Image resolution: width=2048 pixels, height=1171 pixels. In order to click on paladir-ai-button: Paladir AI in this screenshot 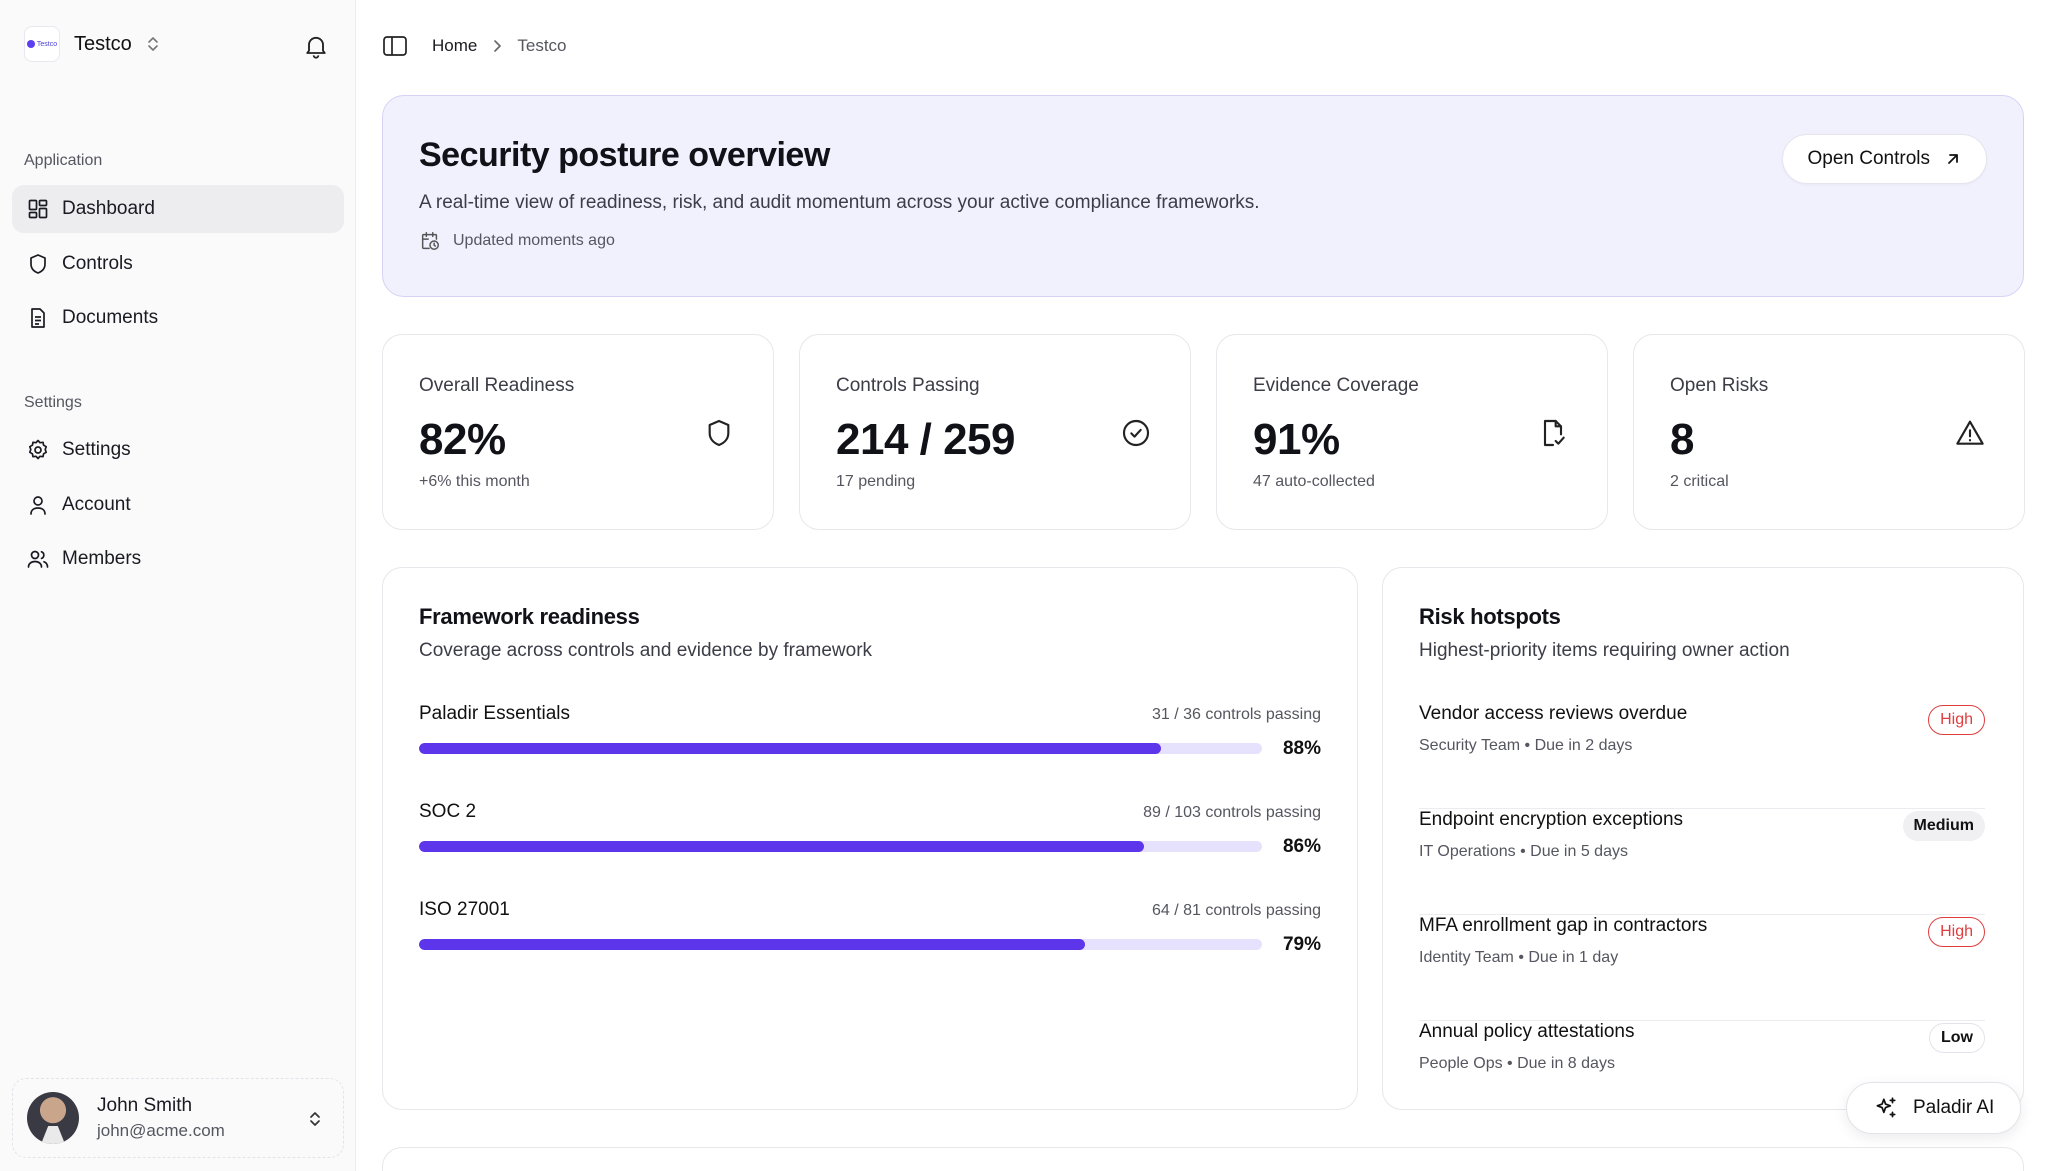, I will do `click(1934, 1108)`.